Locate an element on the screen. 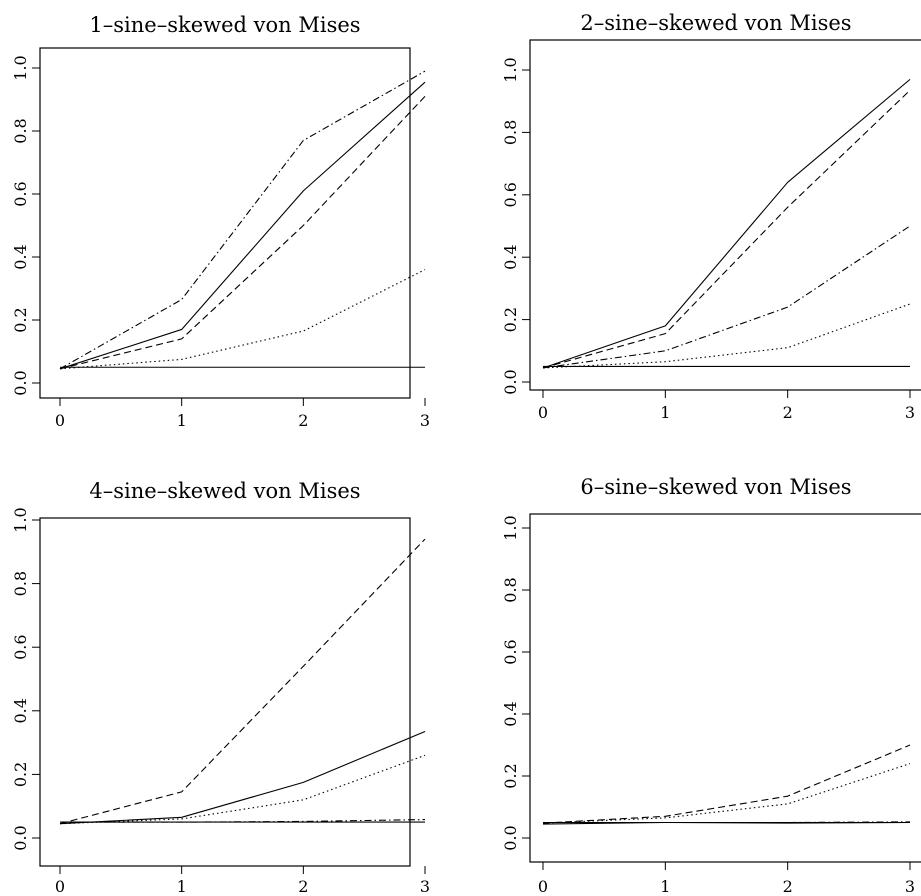 This screenshot has width=921, height=896. series-line-3-solid is located at coordinates (242, 777).